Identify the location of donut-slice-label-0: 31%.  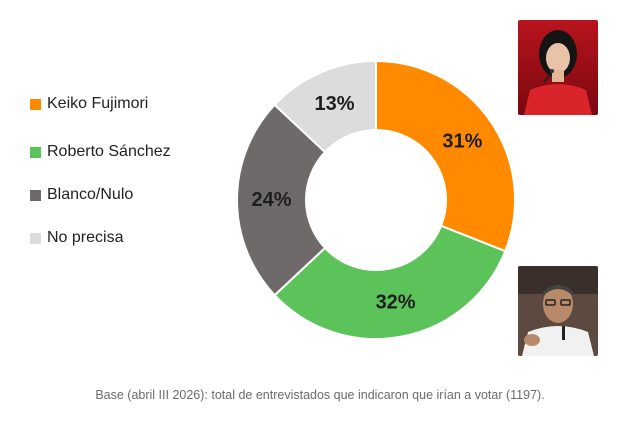
(462, 141).